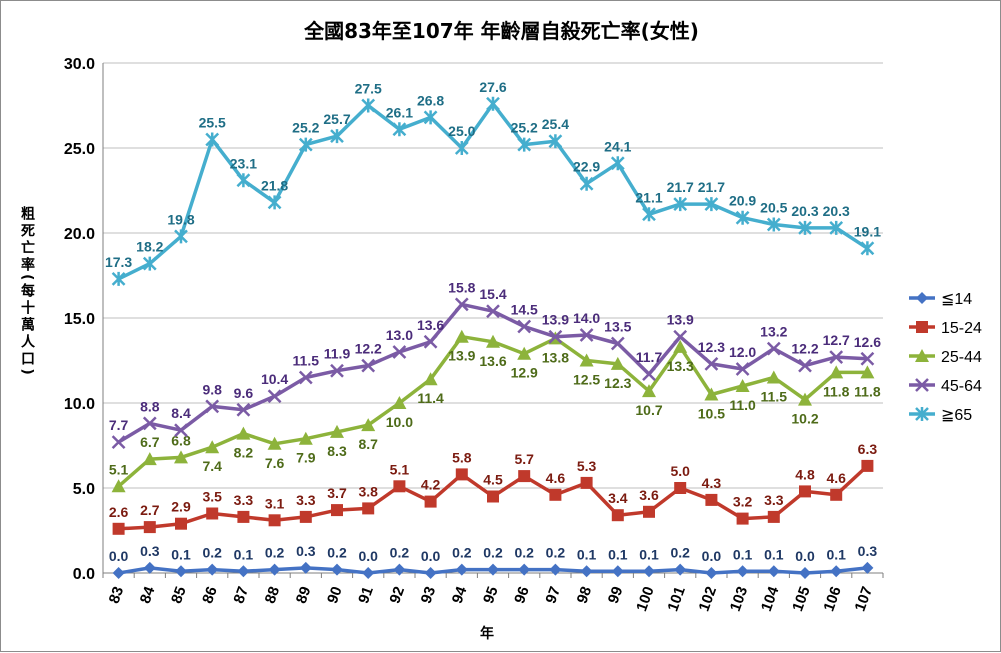 Image resolution: width=1001 pixels, height=653 pixels. I want to click on legend-label: 45-64, so click(961, 386).